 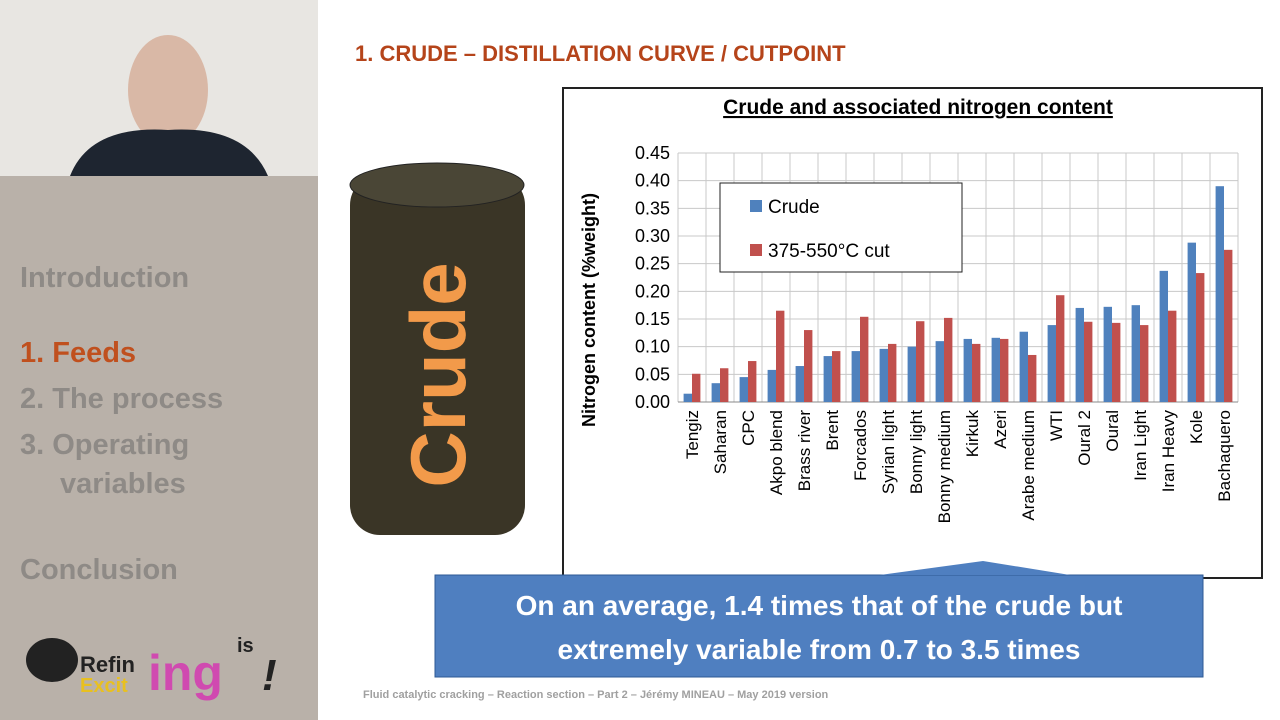 What do you see at coordinates (99, 570) in the screenshot?
I see `menu-item: Conclusion` at bounding box center [99, 570].